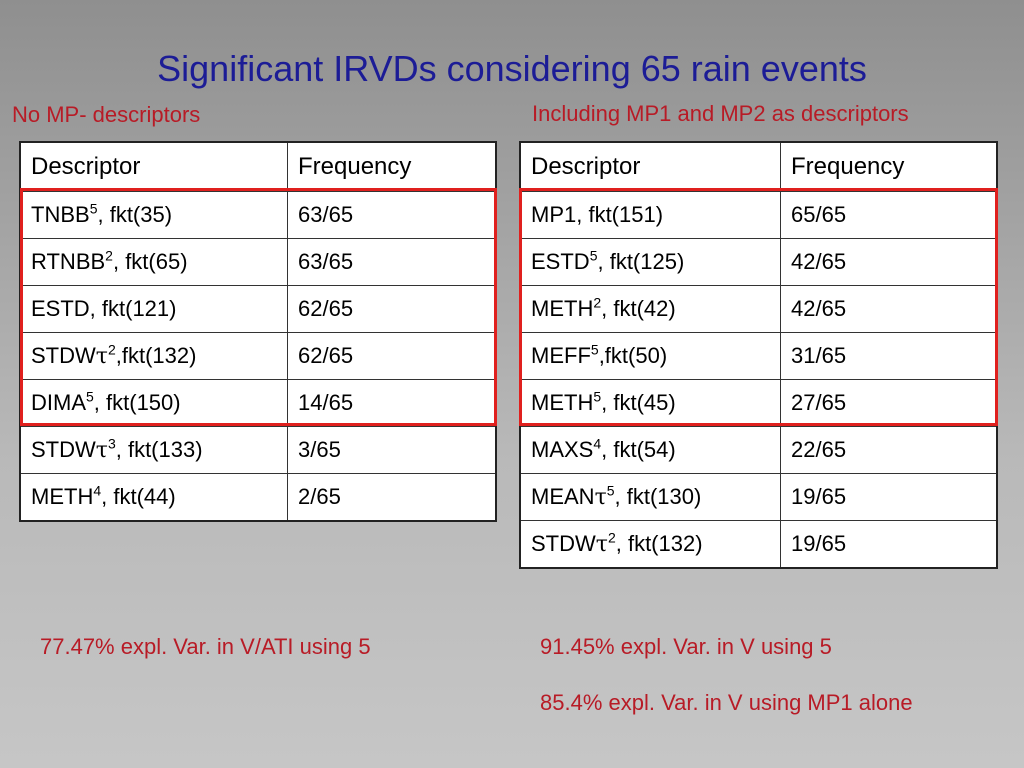 The image size is (1024, 768). Describe the element at coordinates (686, 646) in the screenshot. I see `right-variance-note-1: 91.45% expl. Var. in V using 5` at that location.